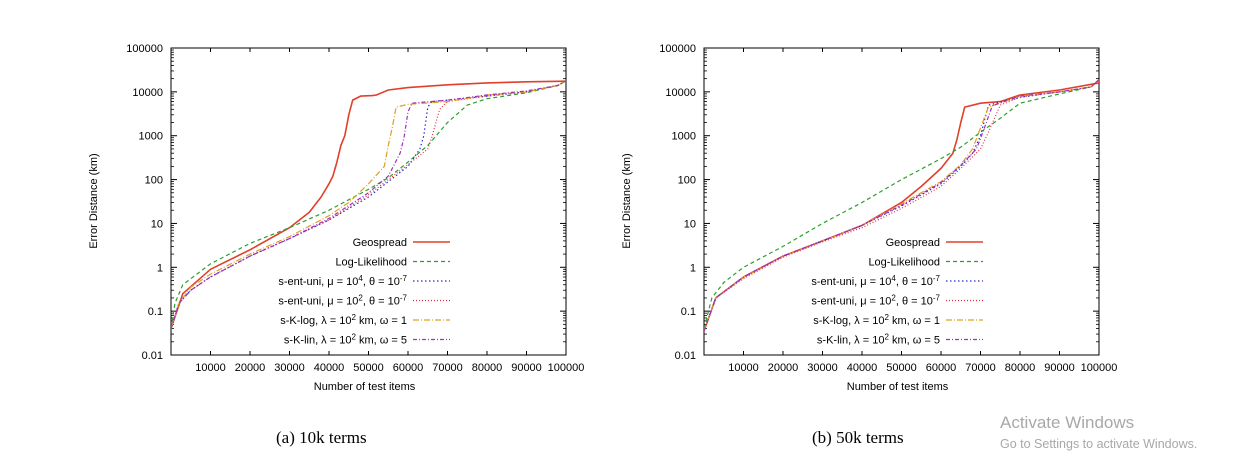  I want to click on caption-a: (a) 10k terms, so click(321, 437).